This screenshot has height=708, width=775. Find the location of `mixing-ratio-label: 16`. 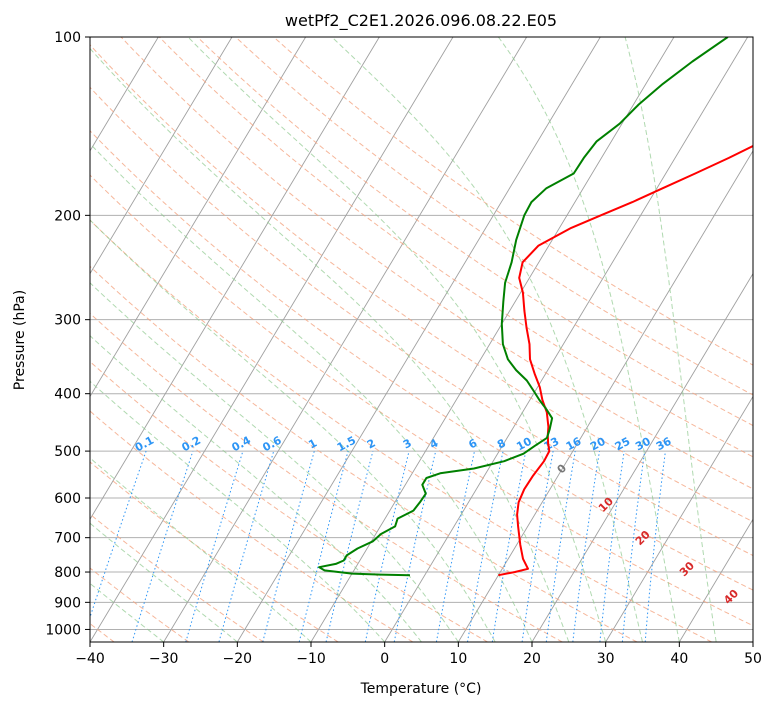

mixing-ratio-label: 16 is located at coordinates (574, 443).